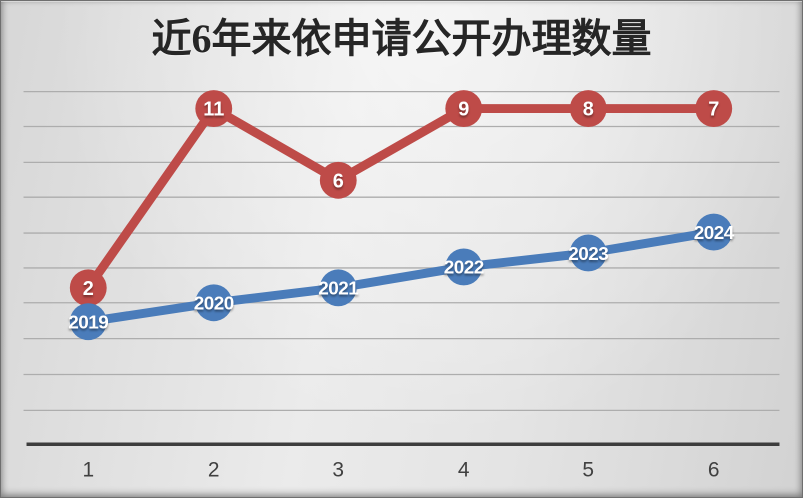 This screenshot has width=803, height=498. What do you see at coordinates (714, 470) in the screenshot?
I see `x-axis-tick-label: 6` at bounding box center [714, 470].